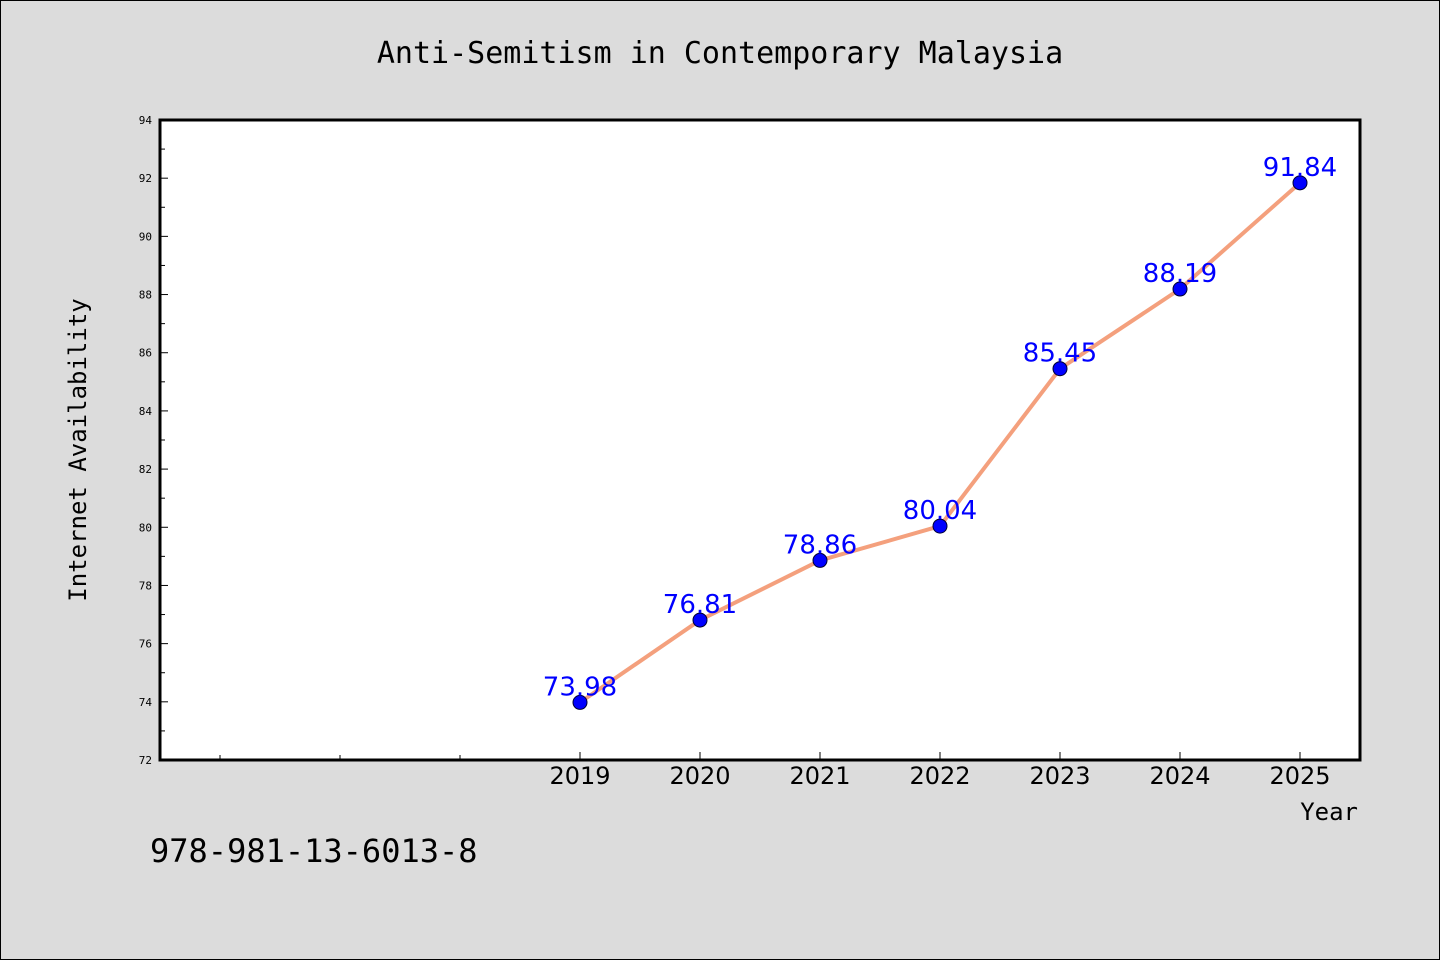  Describe the element at coordinates (819, 776) in the screenshot. I see `x-tick-label: 2021` at that location.